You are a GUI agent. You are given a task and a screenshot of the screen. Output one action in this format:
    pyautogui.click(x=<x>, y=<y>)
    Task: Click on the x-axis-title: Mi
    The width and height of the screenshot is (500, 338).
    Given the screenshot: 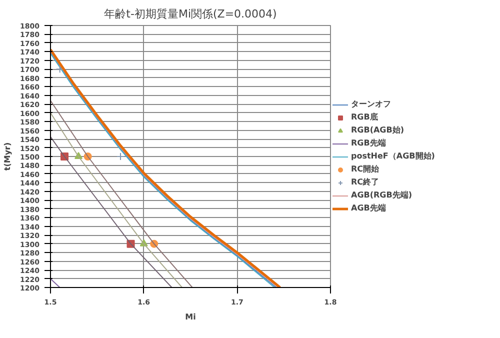 What is the action you would take?
    pyautogui.click(x=190, y=317)
    